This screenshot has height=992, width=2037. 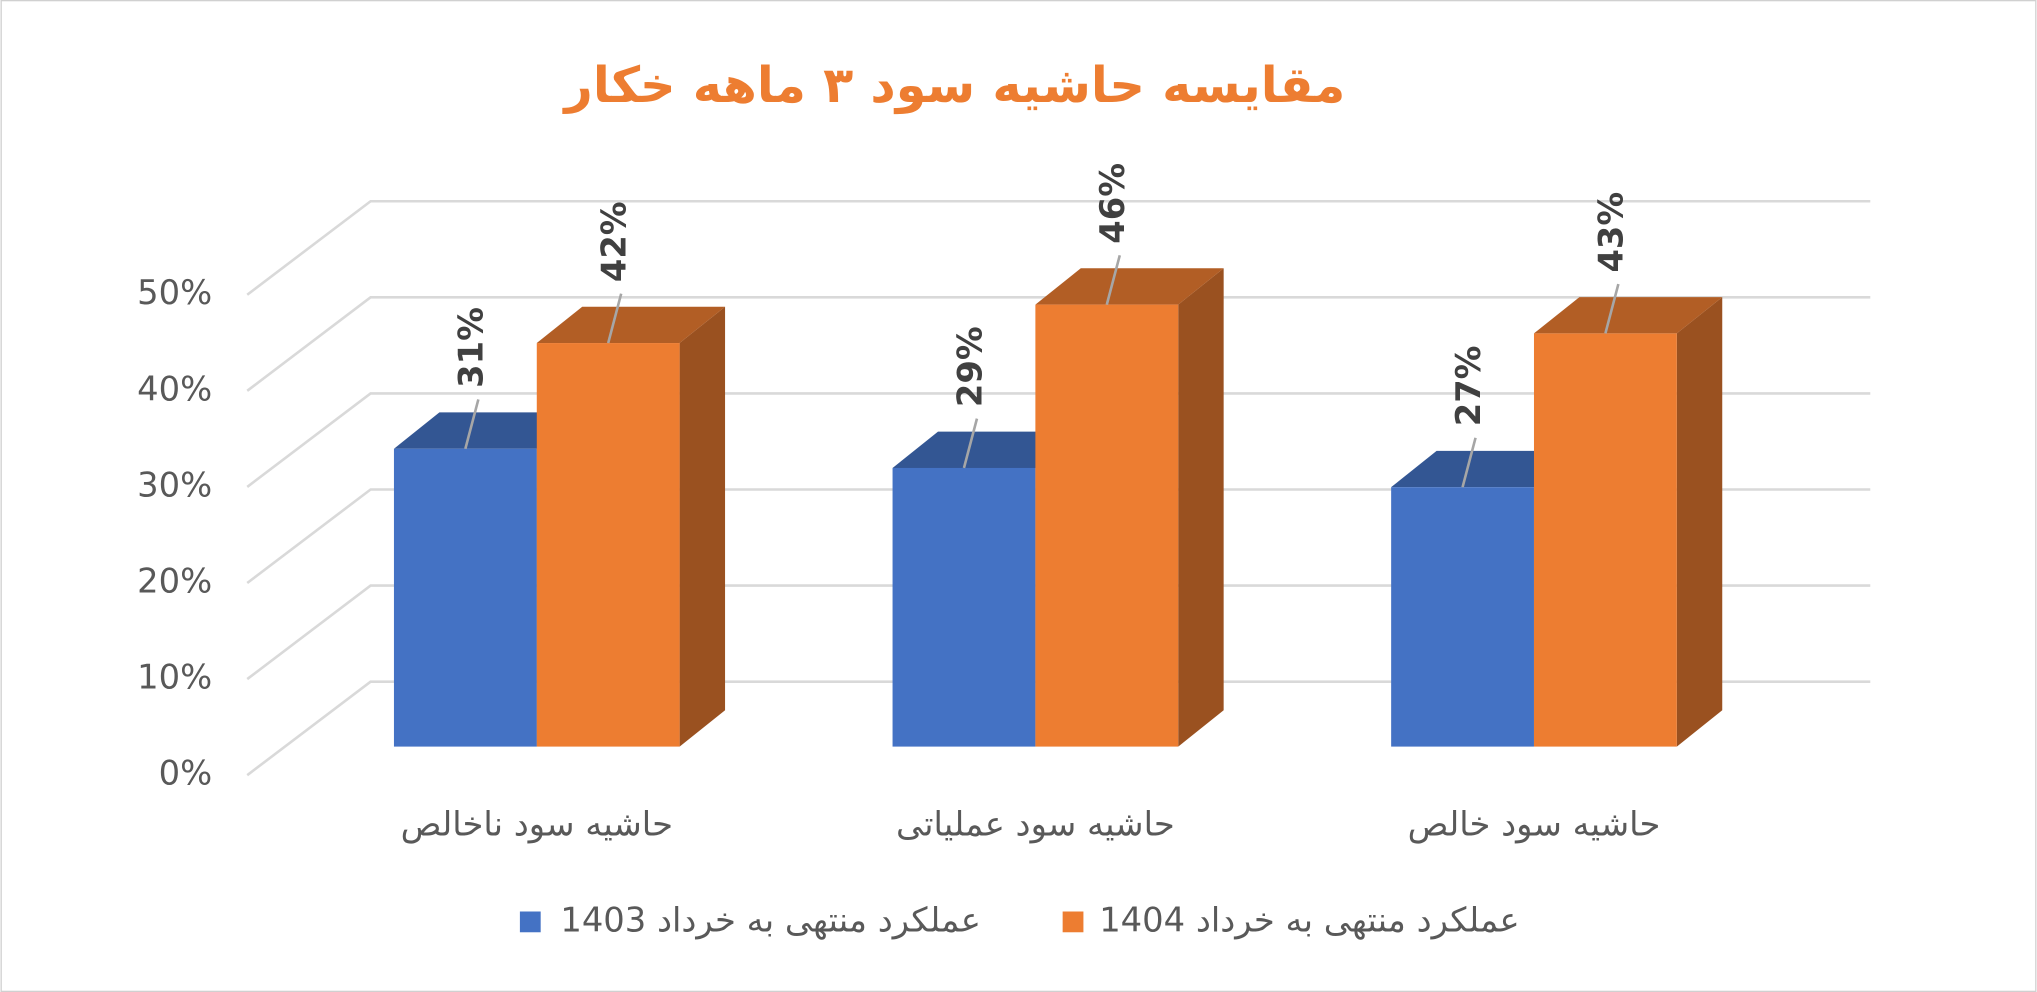 I want to click on y-tick-label: 50%, so click(x=174, y=292).